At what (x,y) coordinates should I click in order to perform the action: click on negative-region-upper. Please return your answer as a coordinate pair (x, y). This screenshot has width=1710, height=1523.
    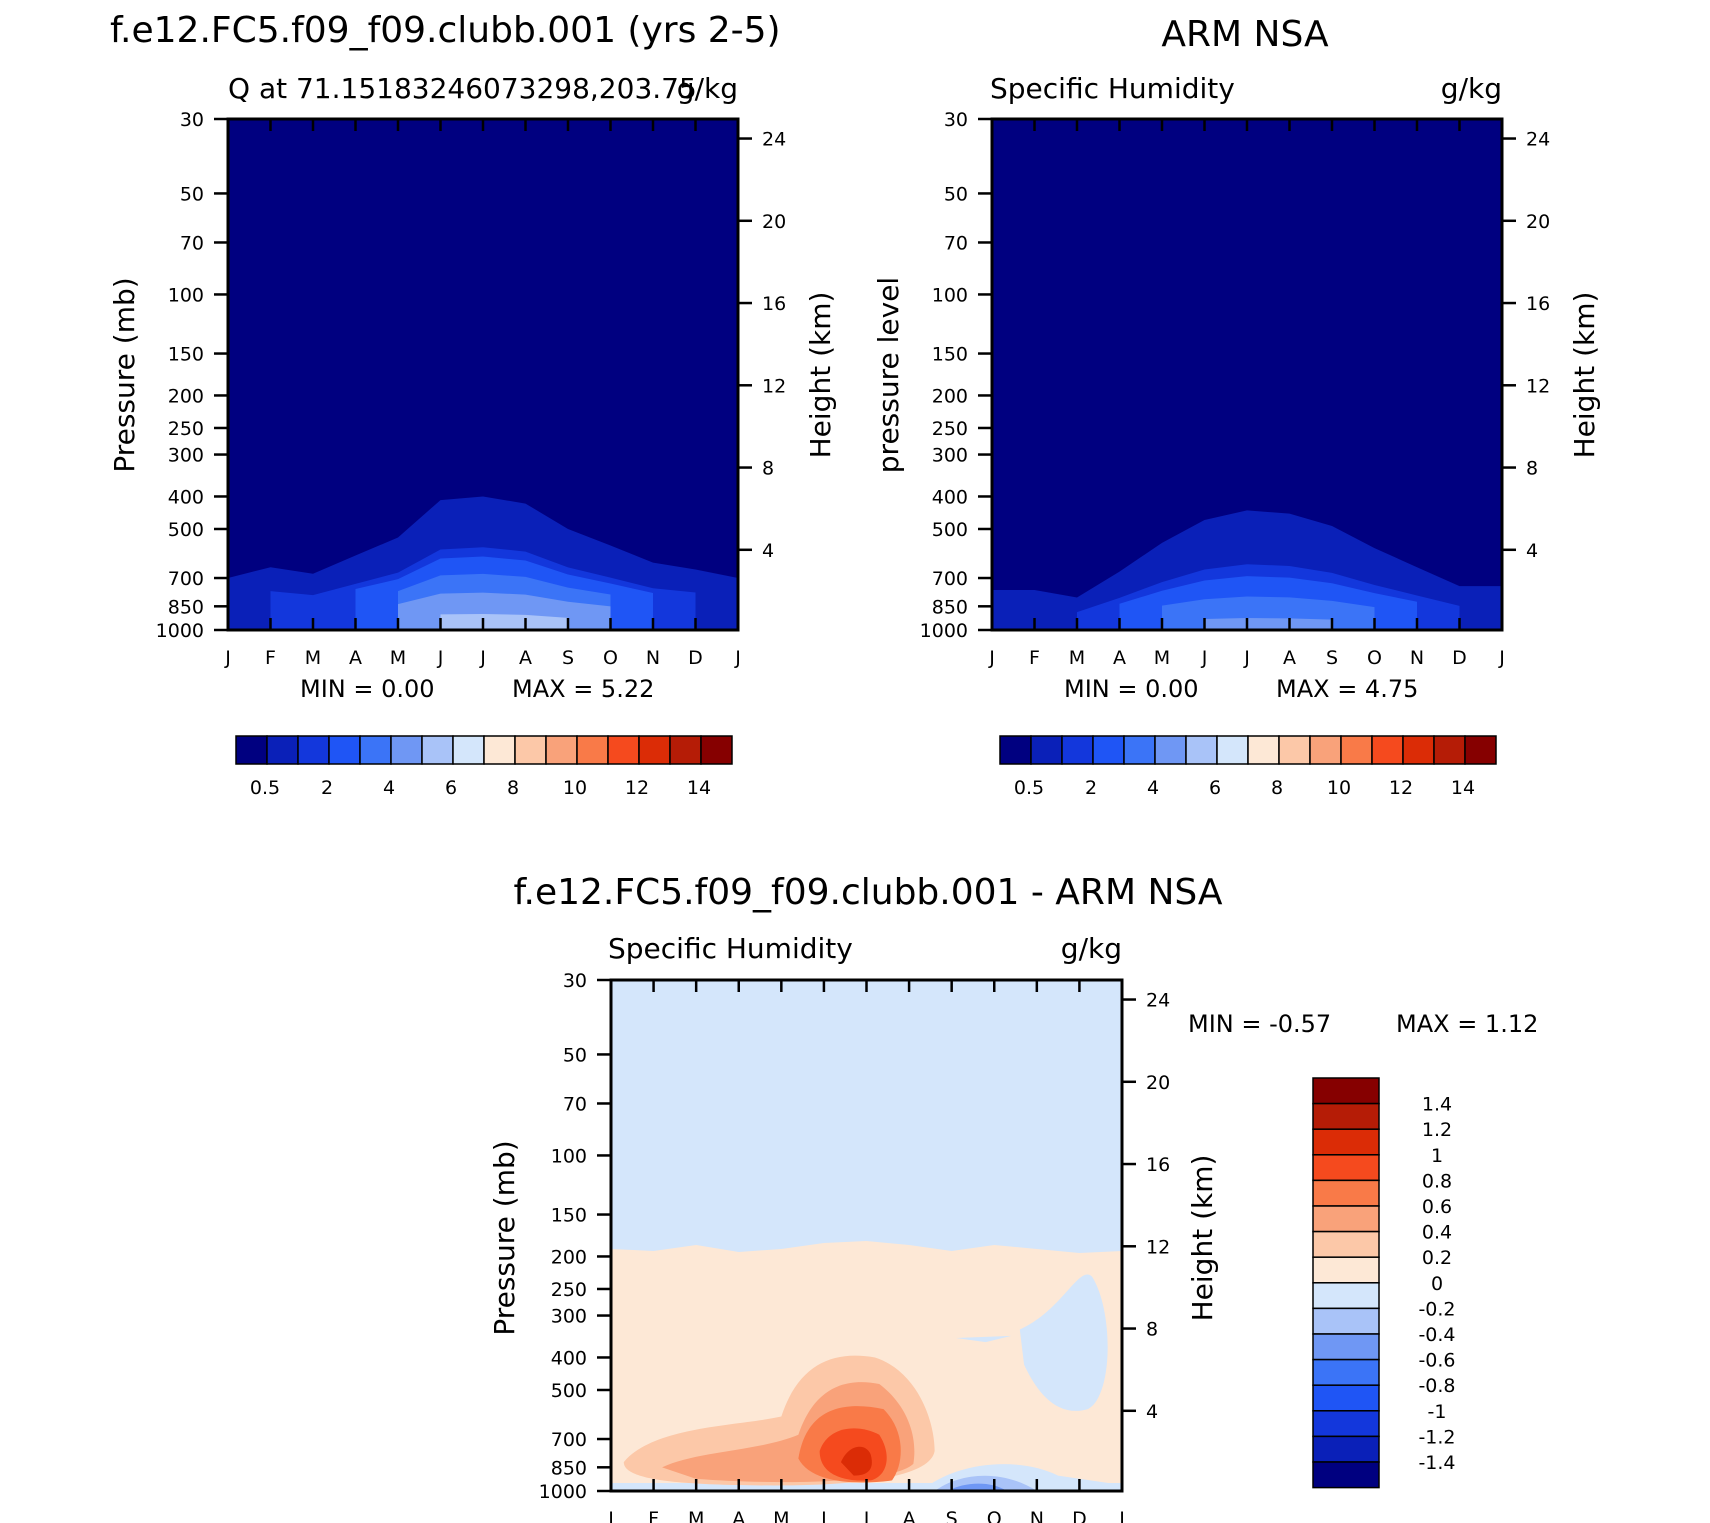
    Looking at the image, I should click on (1063, 1342).